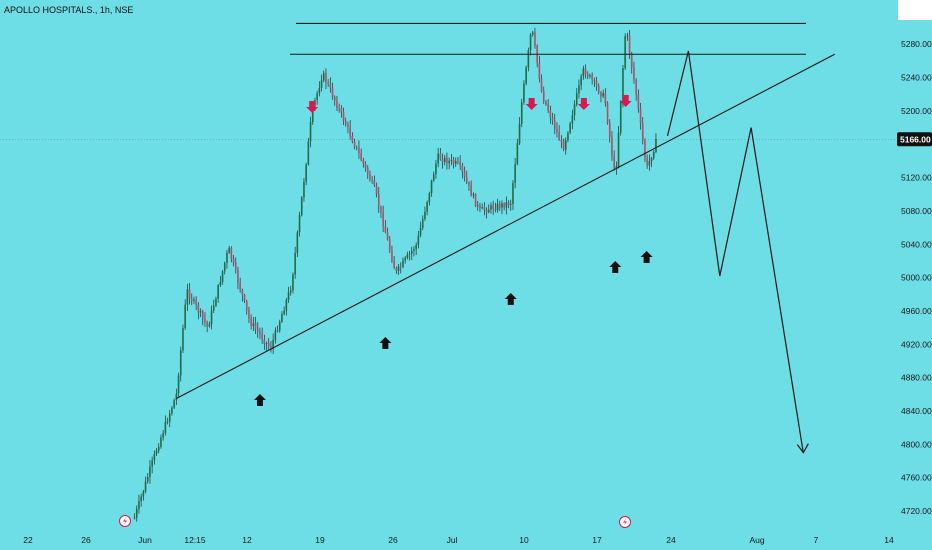  I want to click on red-down-arrow, so click(531, 104).